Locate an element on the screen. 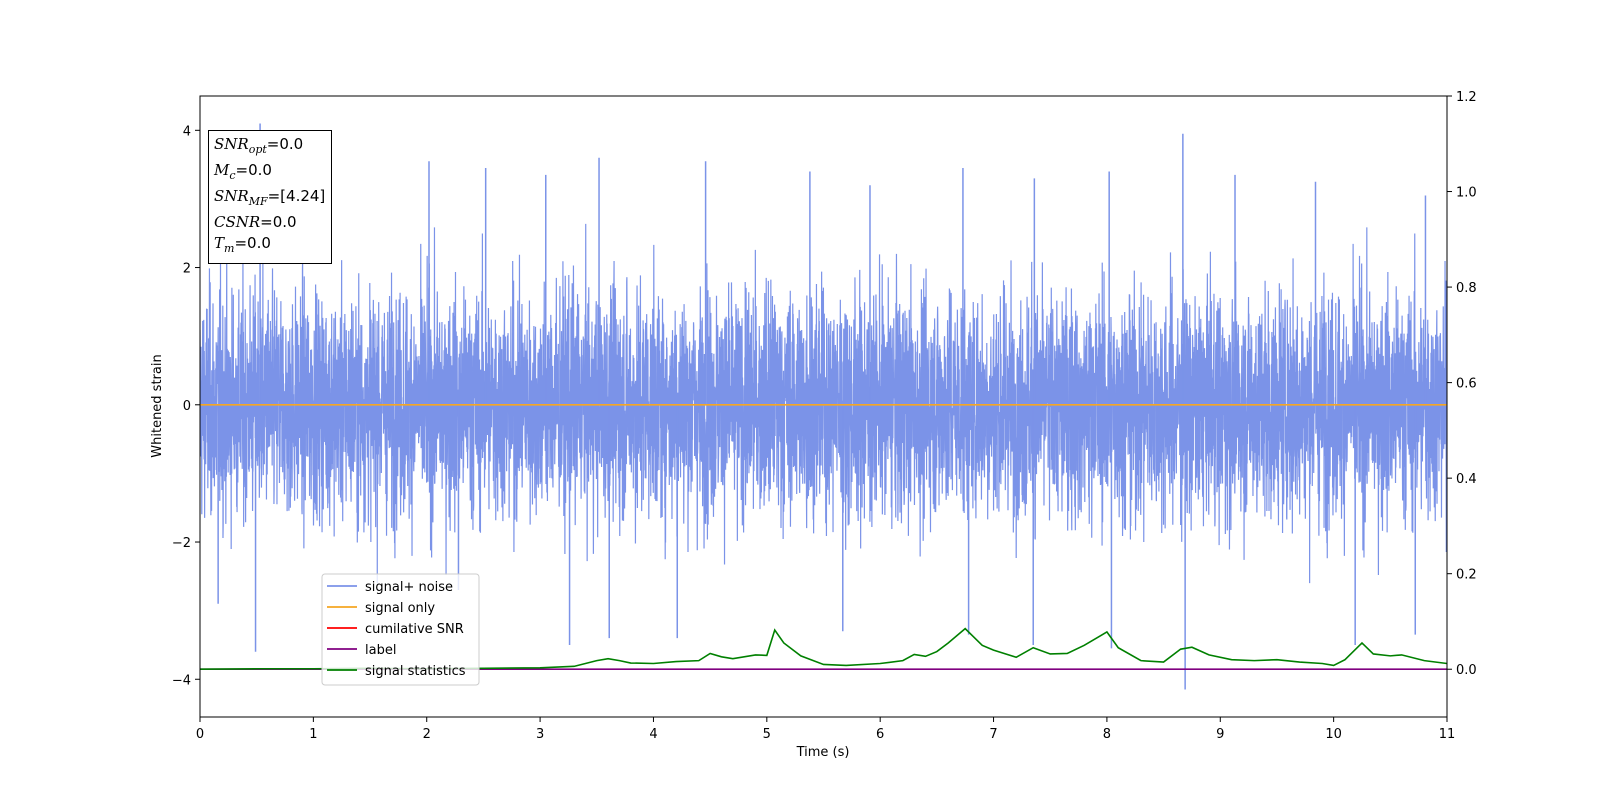 The width and height of the screenshot is (1600, 800). y2-tick-label: 0.4 is located at coordinates (1466, 479).